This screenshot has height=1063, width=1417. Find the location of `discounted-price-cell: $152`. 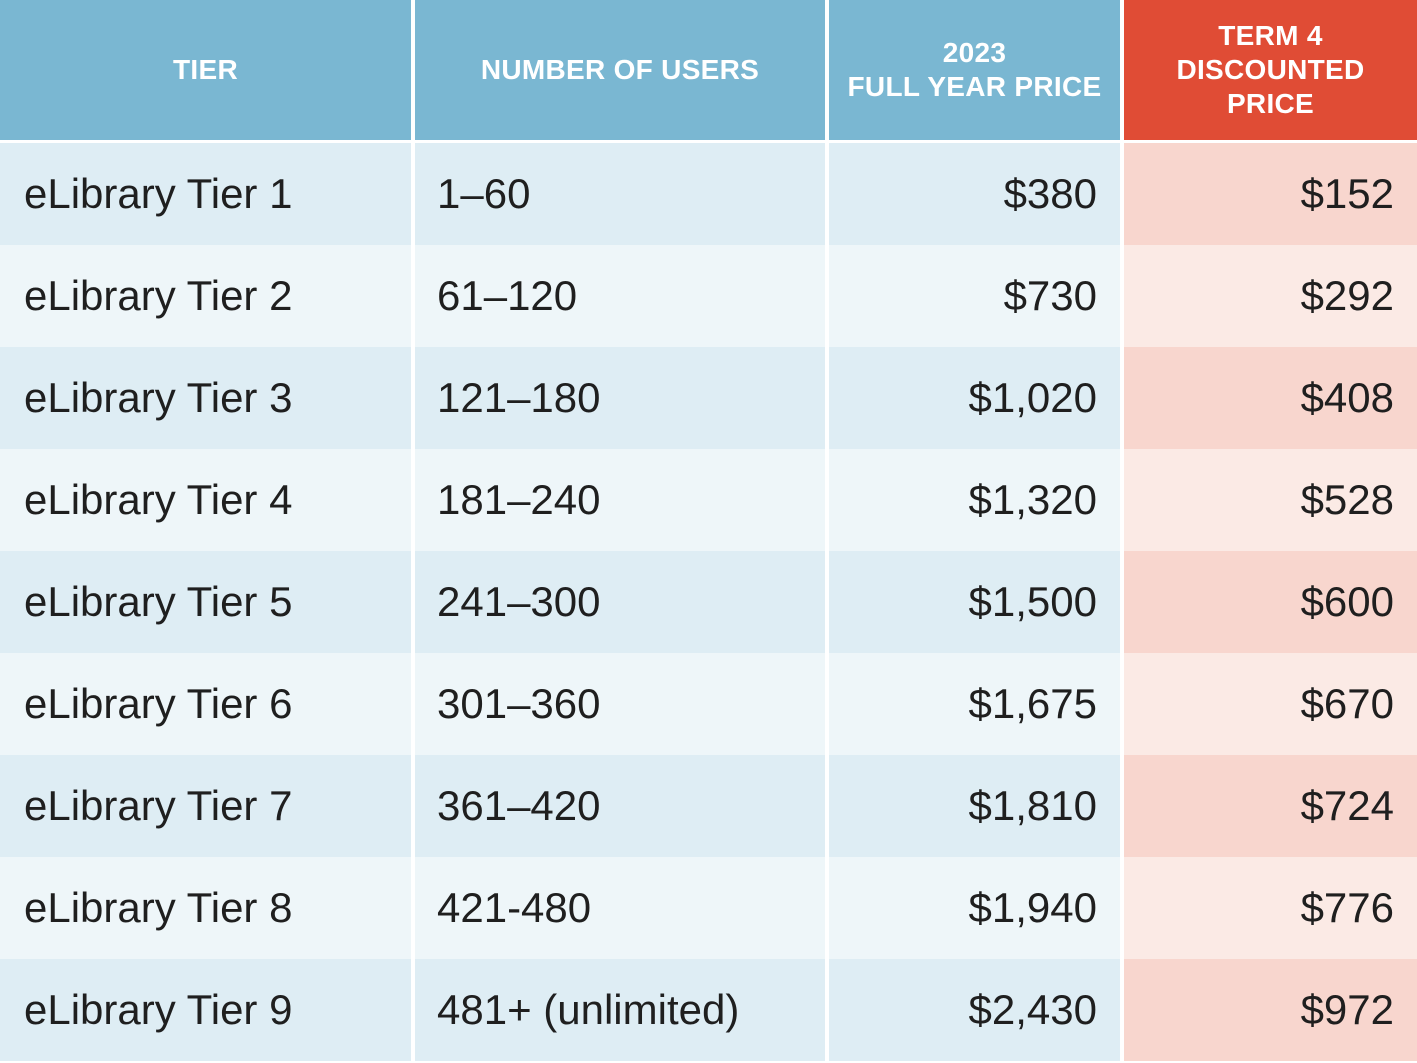

discounted-price-cell: $152 is located at coordinates (1270, 194).